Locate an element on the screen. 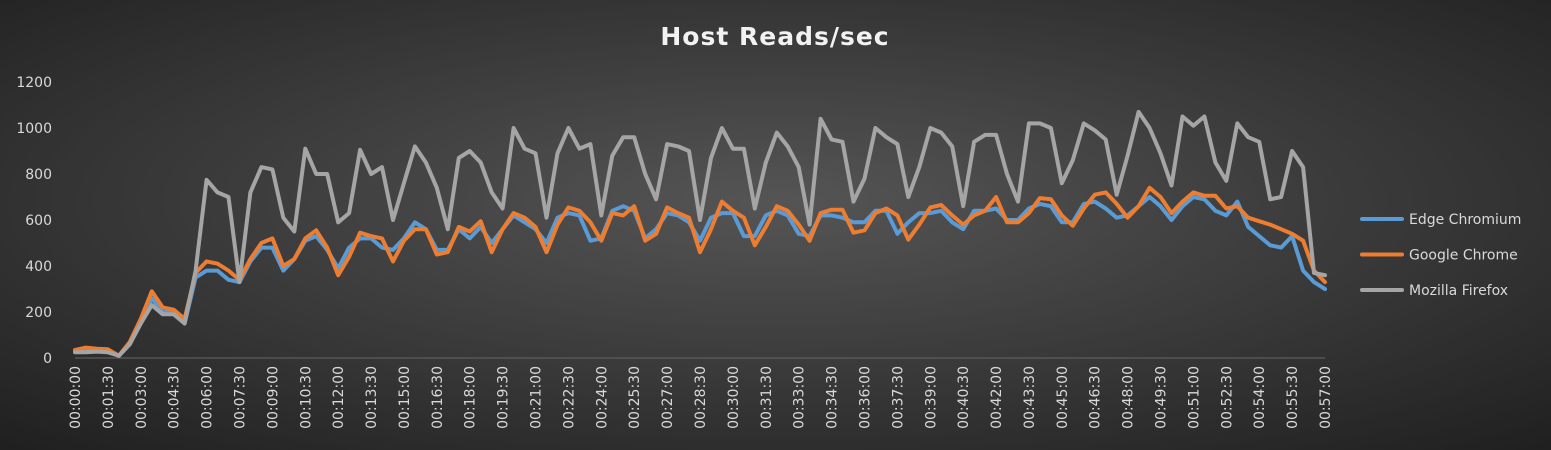 The width and height of the screenshot is (1551, 450). x-tick-label: 00:43:30 is located at coordinates (1030, 397).